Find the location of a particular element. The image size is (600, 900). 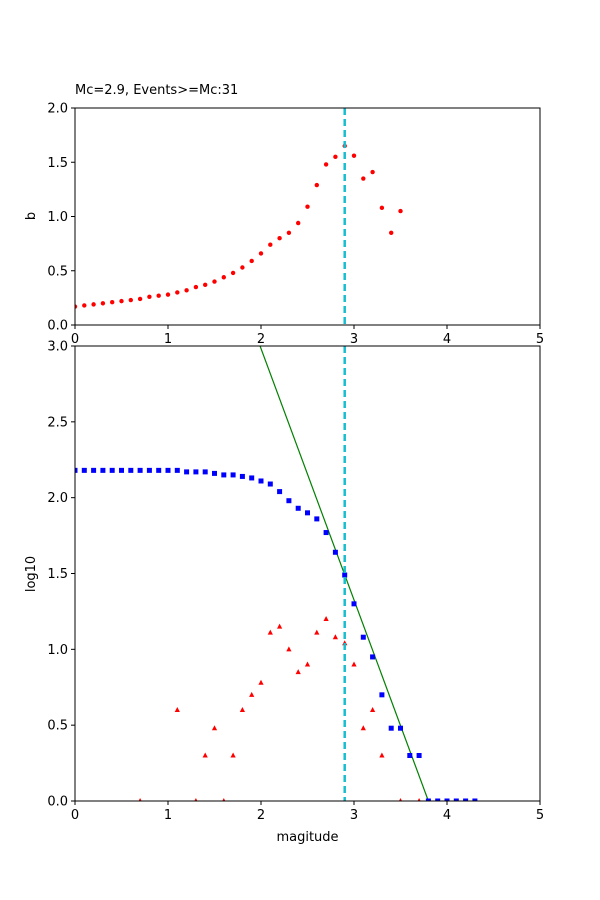

top-ytick-label: 2.0 is located at coordinates (57, 109).